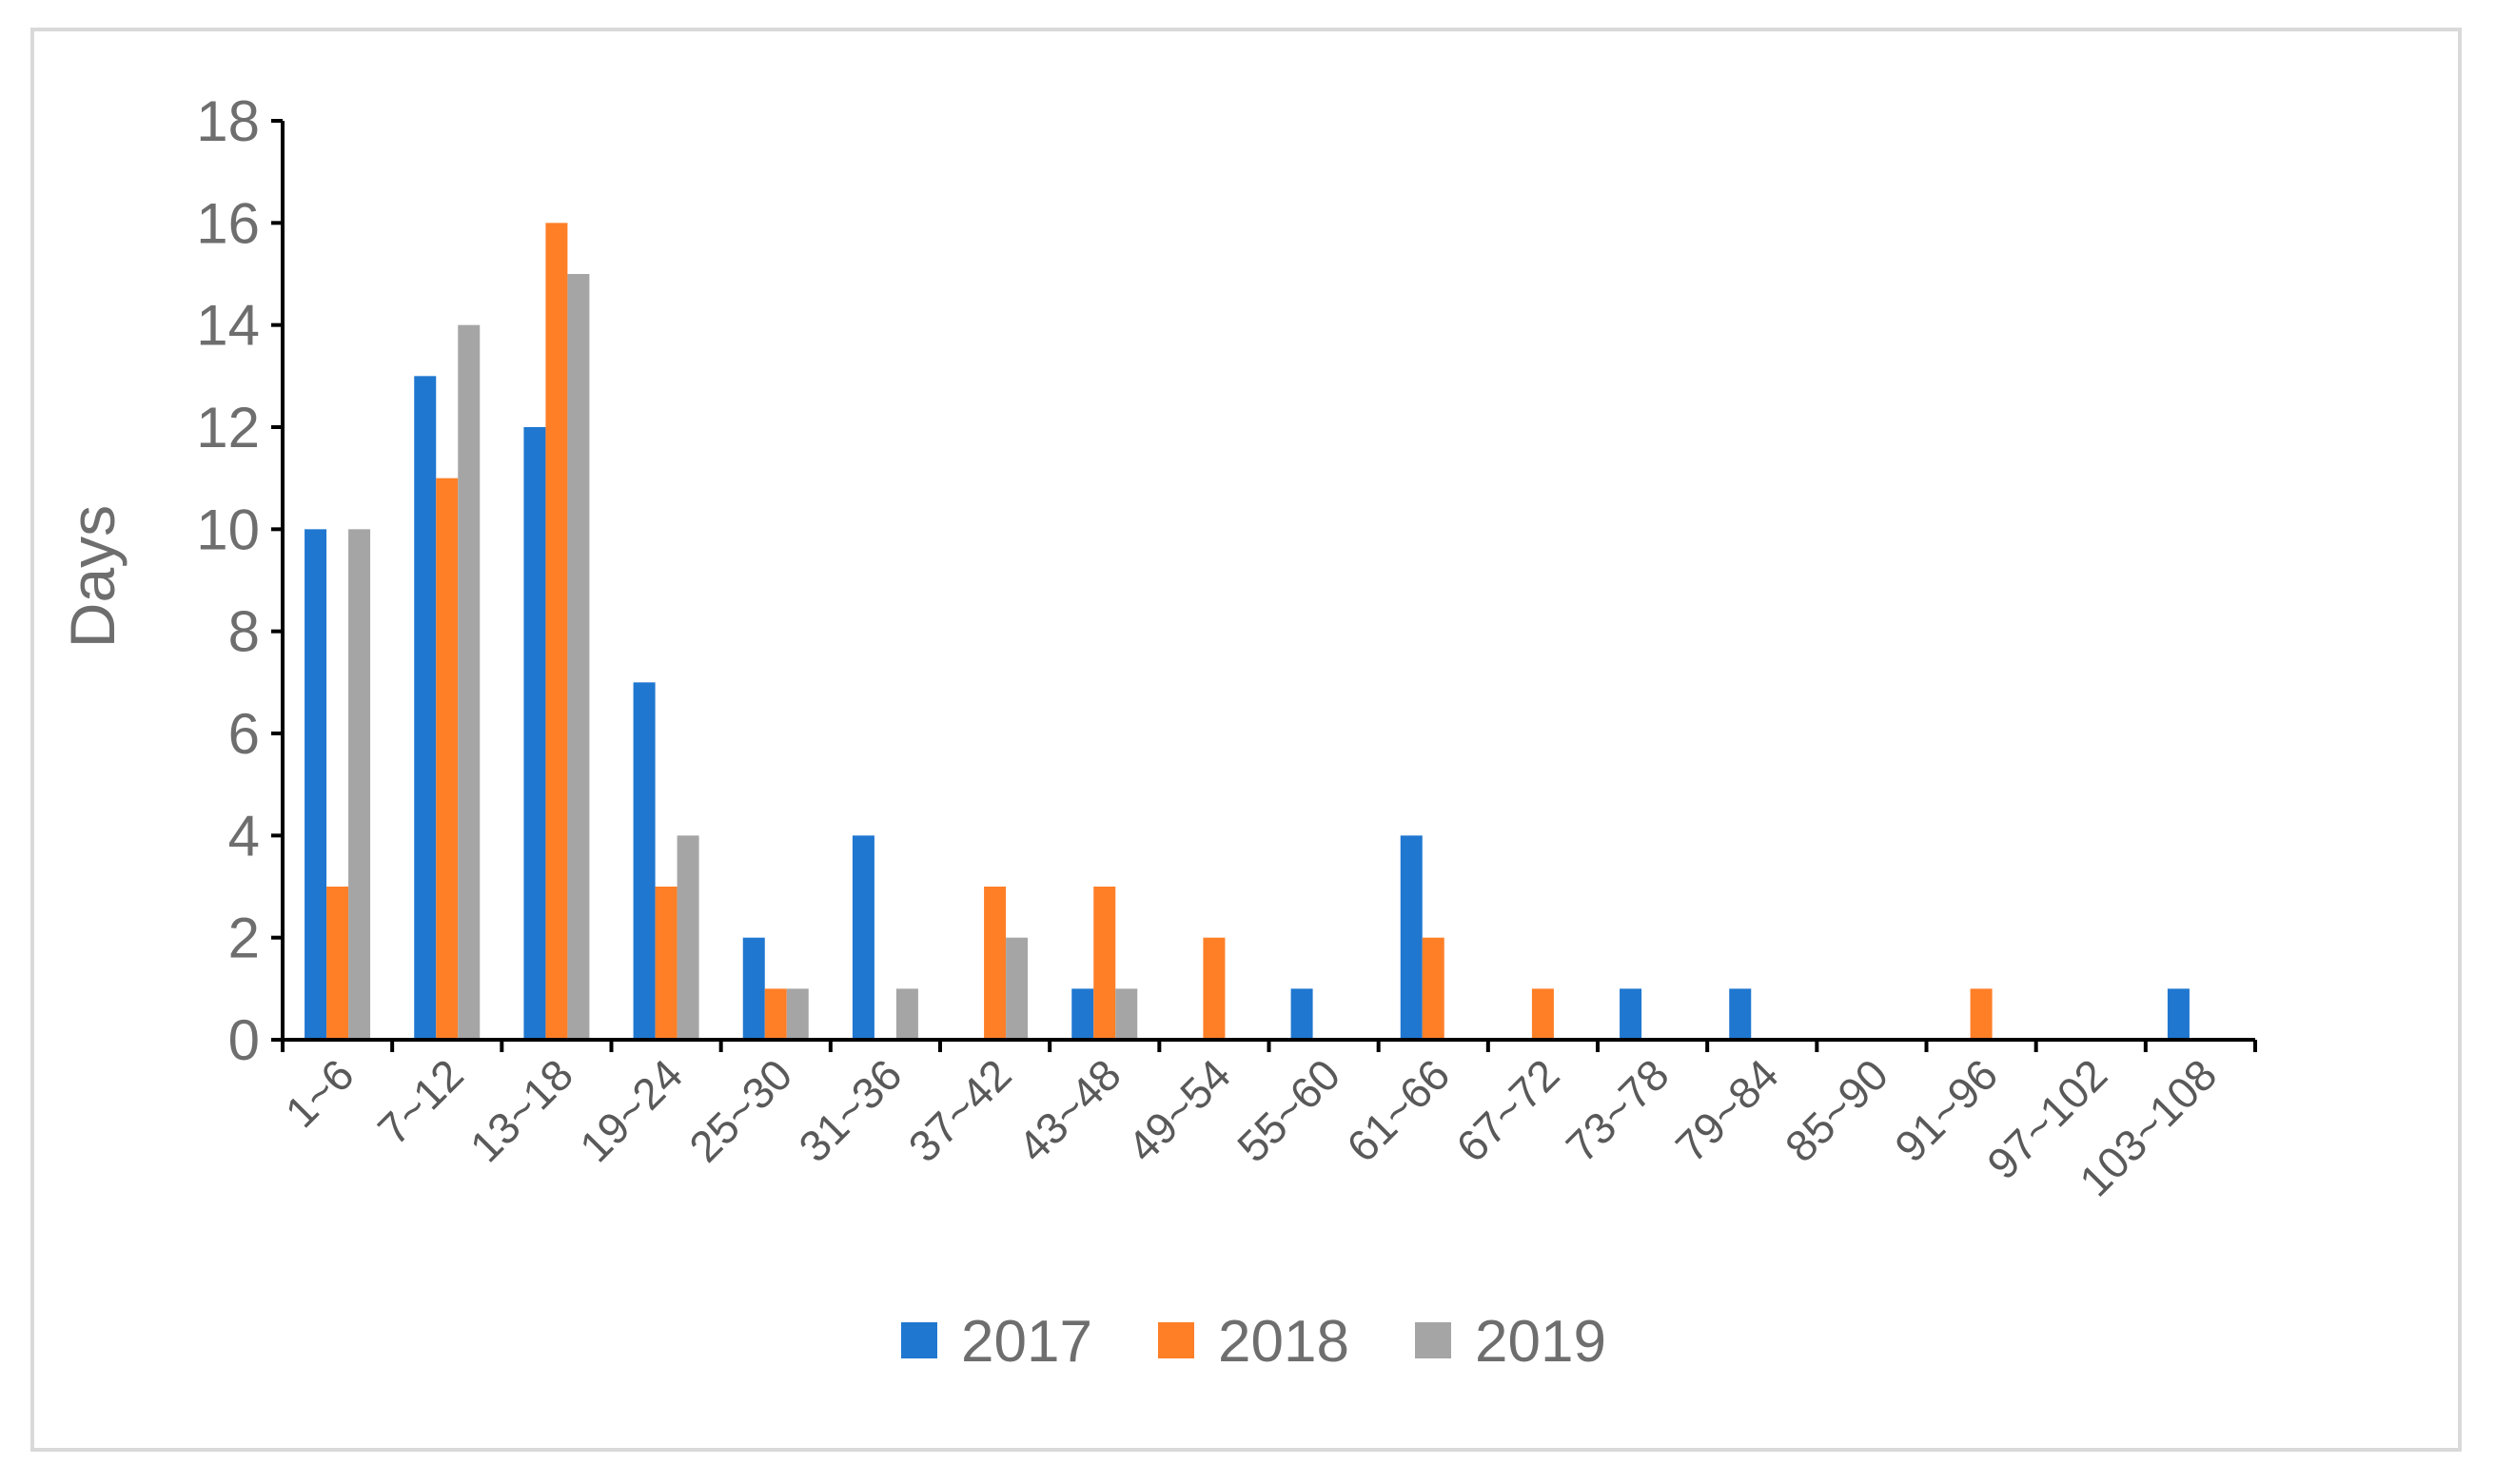 The image size is (2495, 1484). I want to click on bar-2019-1~6, so click(359, 784).